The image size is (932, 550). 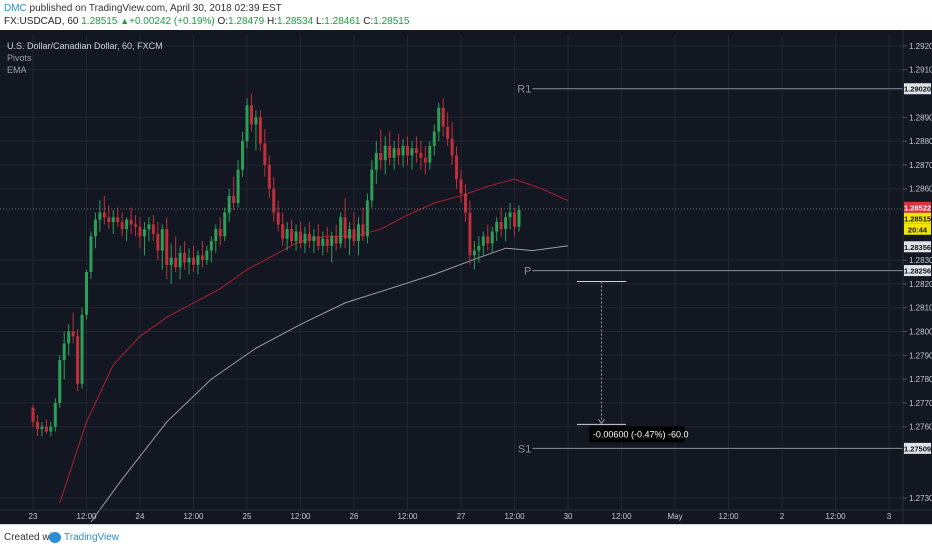 I want to click on legend-title: U.S. Dollar/Canadian Dollar, 60, FXCM, so click(x=85, y=46).